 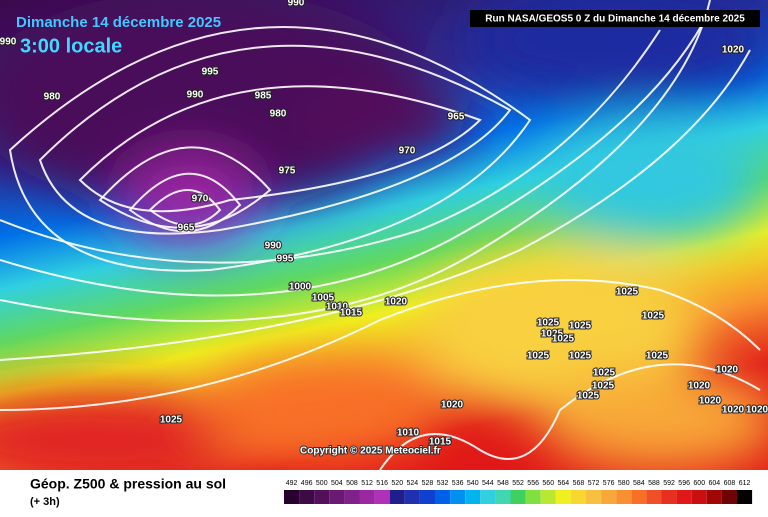 I want to click on scale-label: 596, so click(x=684, y=483).